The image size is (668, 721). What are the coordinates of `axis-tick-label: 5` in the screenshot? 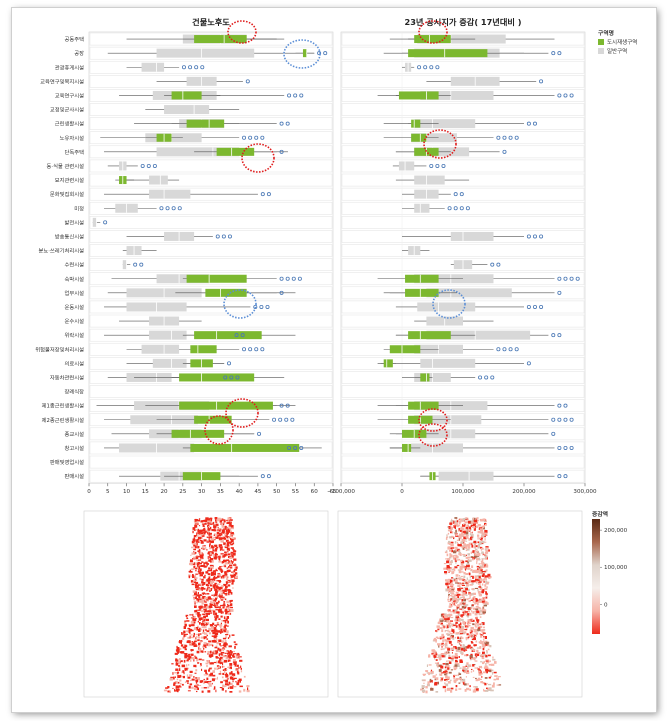 It's located at (108, 492).